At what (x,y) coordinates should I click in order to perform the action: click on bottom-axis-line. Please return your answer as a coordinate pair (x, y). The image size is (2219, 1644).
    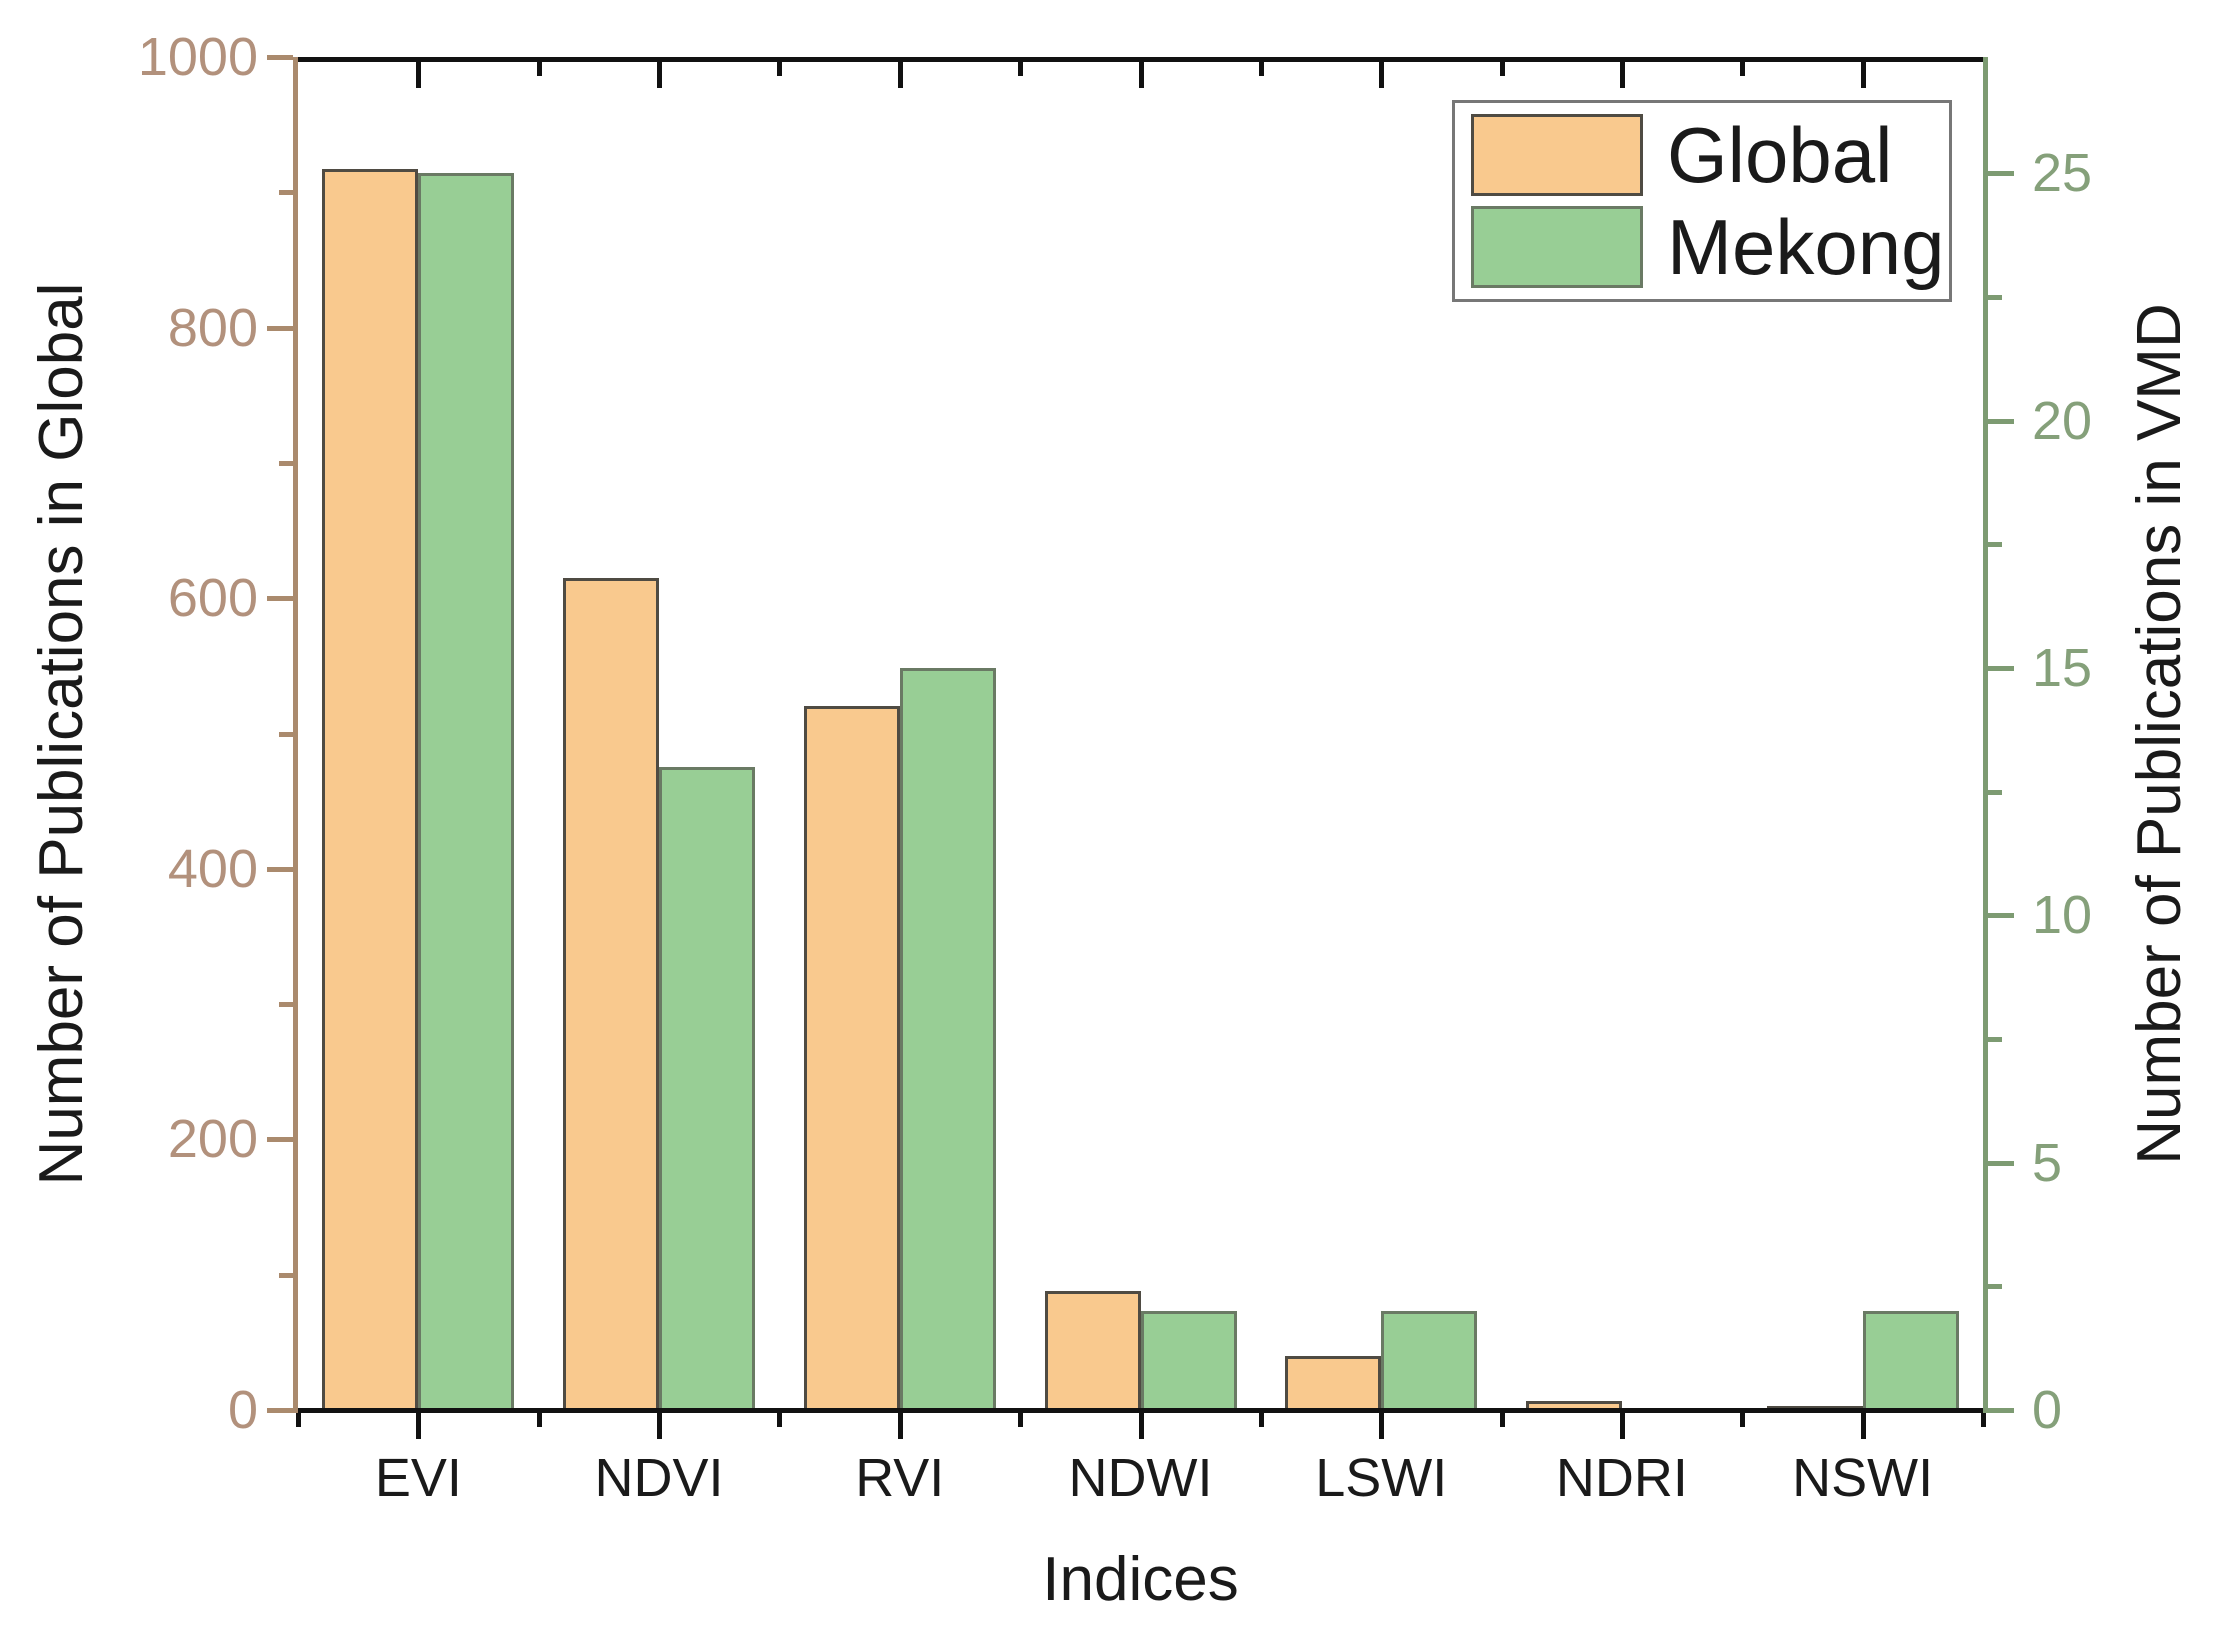
    Looking at the image, I should click on (1140, 1410).